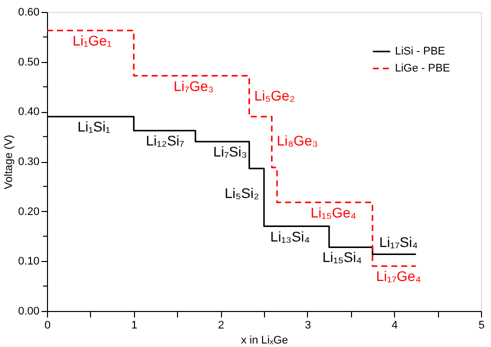  What do you see at coordinates (29, 212) in the screenshot?
I see `y-tick-label: 0.20` at bounding box center [29, 212].